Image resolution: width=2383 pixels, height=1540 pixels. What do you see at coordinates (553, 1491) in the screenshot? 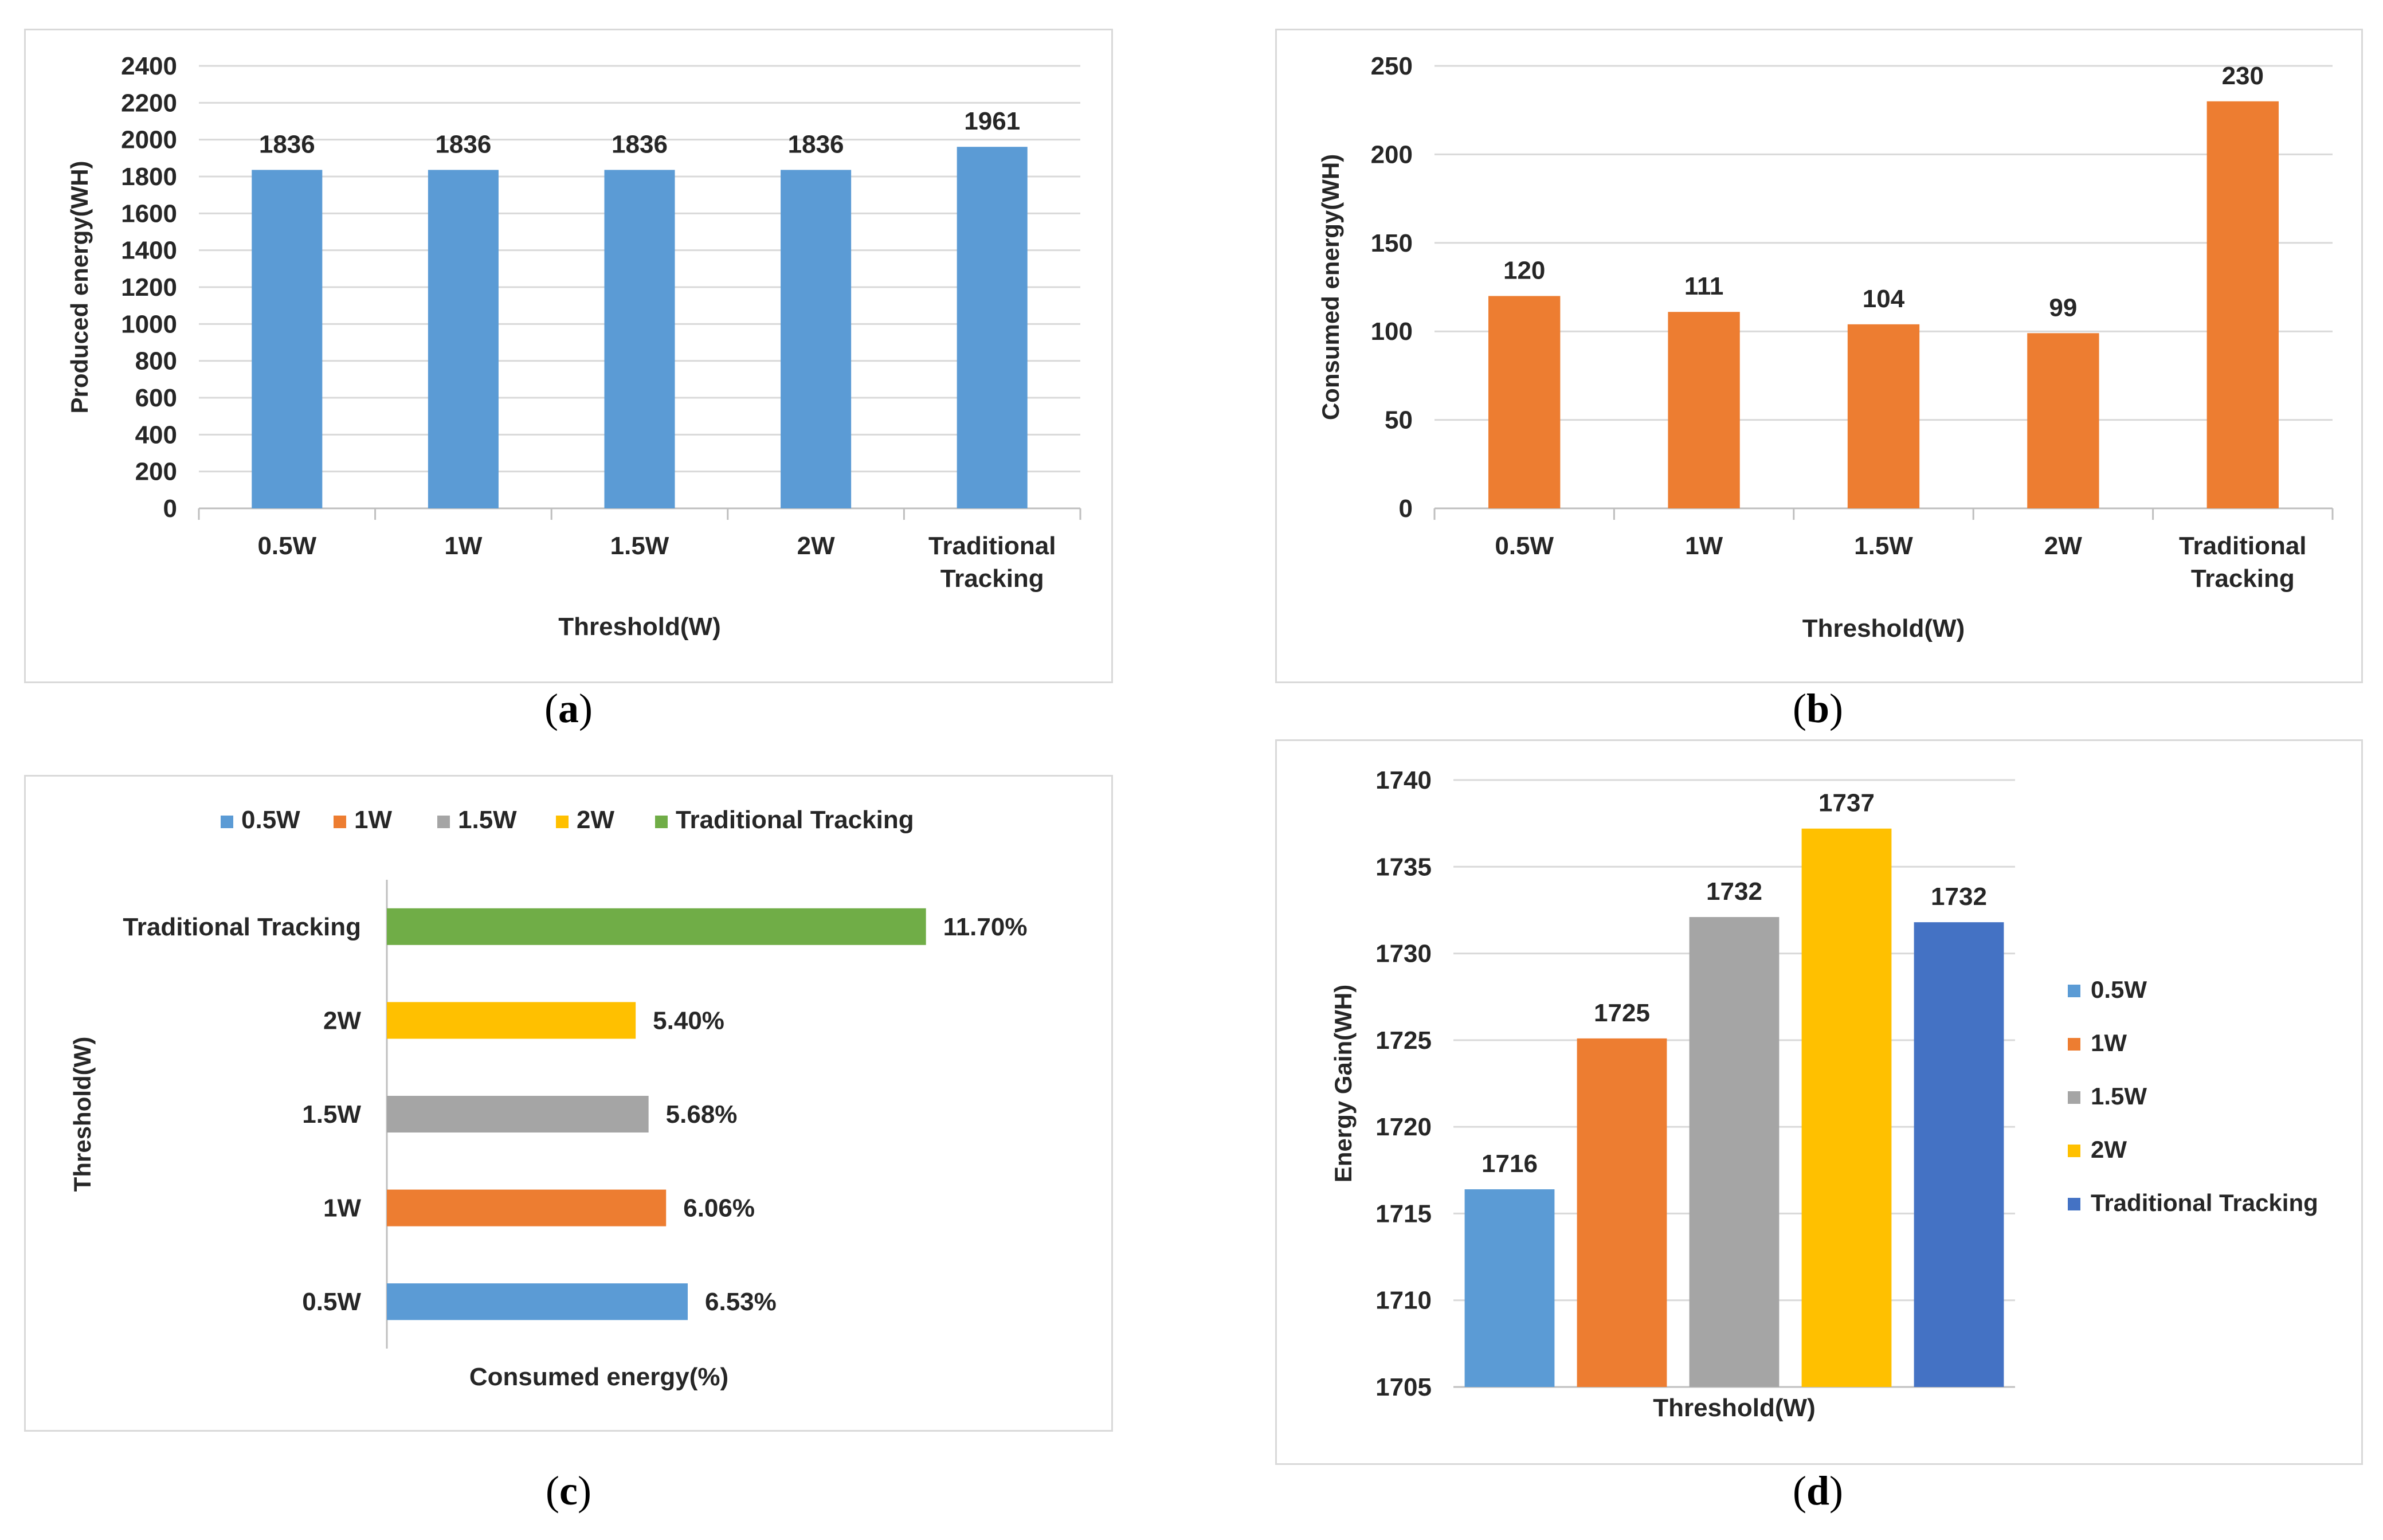
I see `caption-c-open: (` at bounding box center [553, 1491].